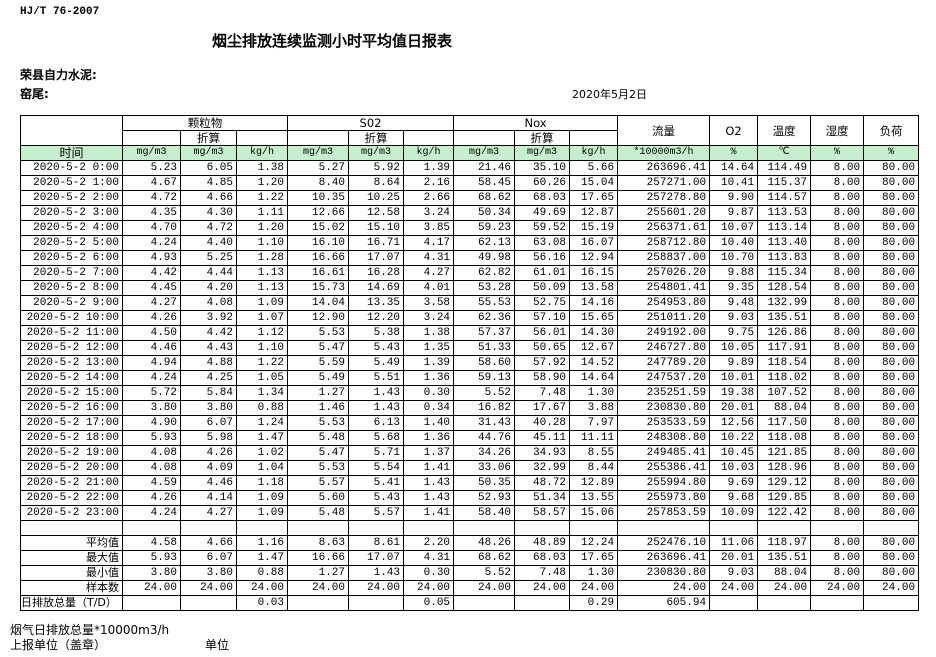 The image size is (936, 657). What do you see at coordinates (484, 348) in the screenshot?
I see `cell: 51.33` at bounding box center [484, 348].